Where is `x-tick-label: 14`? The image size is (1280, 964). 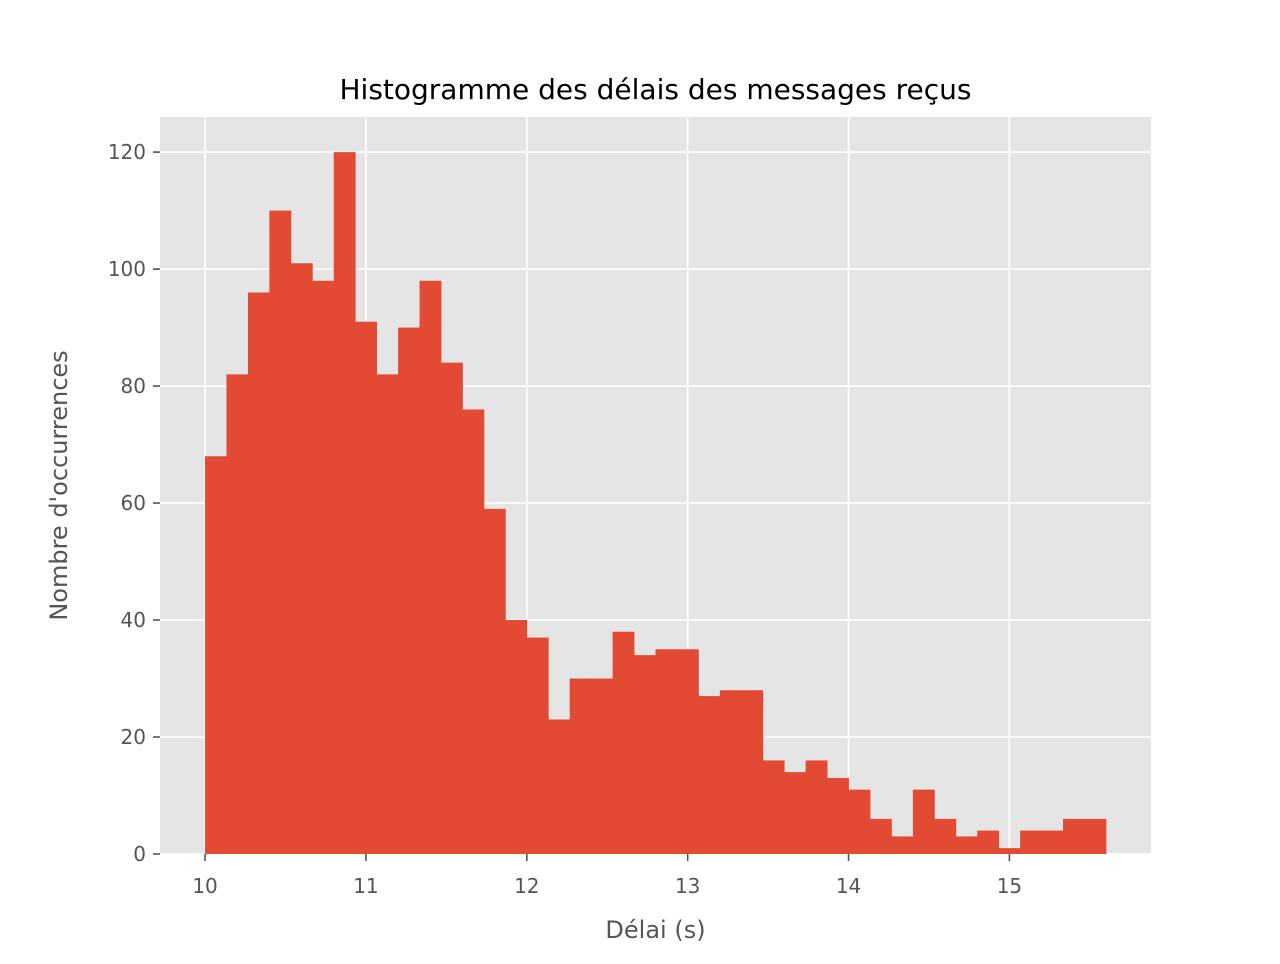
x-tick-label: 14 is located at coordinates (848, 886).